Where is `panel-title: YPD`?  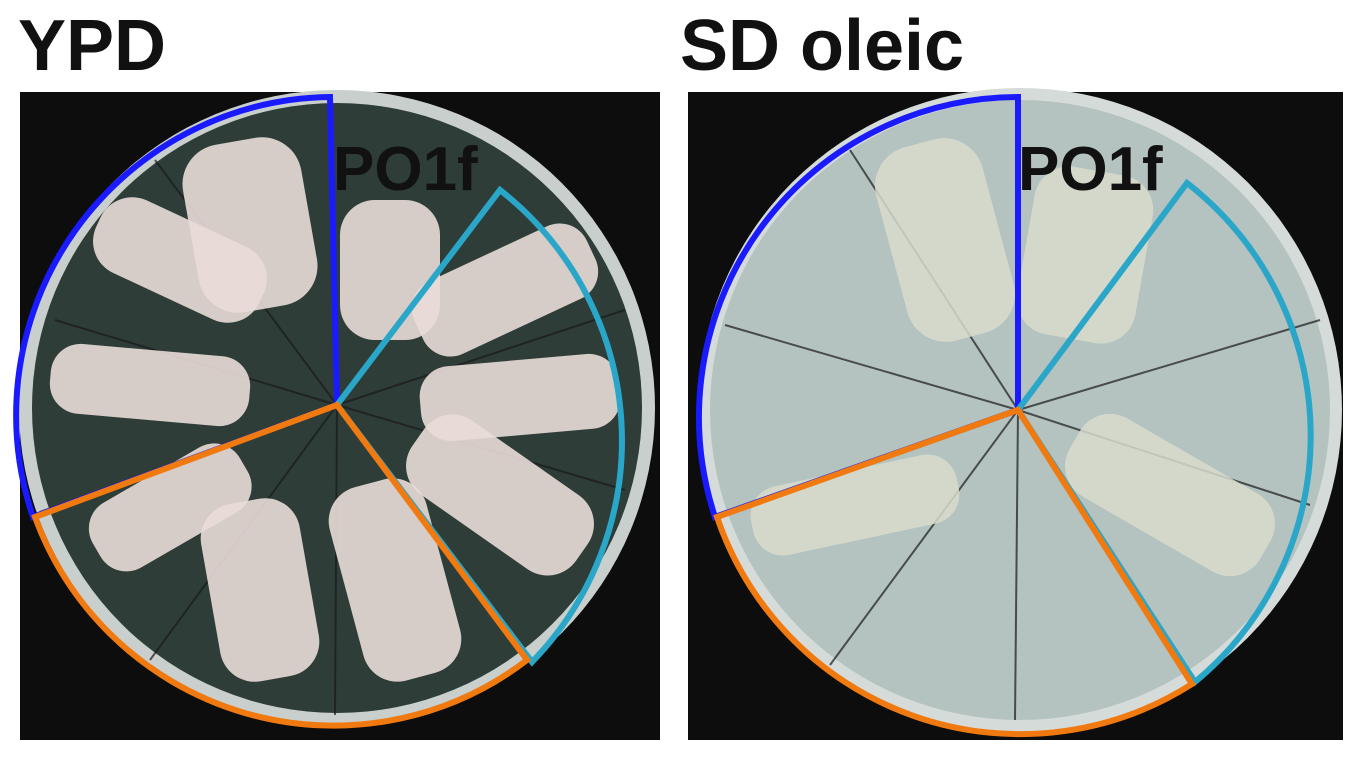
panel-title: YPD is located at coordinates (92, 46).